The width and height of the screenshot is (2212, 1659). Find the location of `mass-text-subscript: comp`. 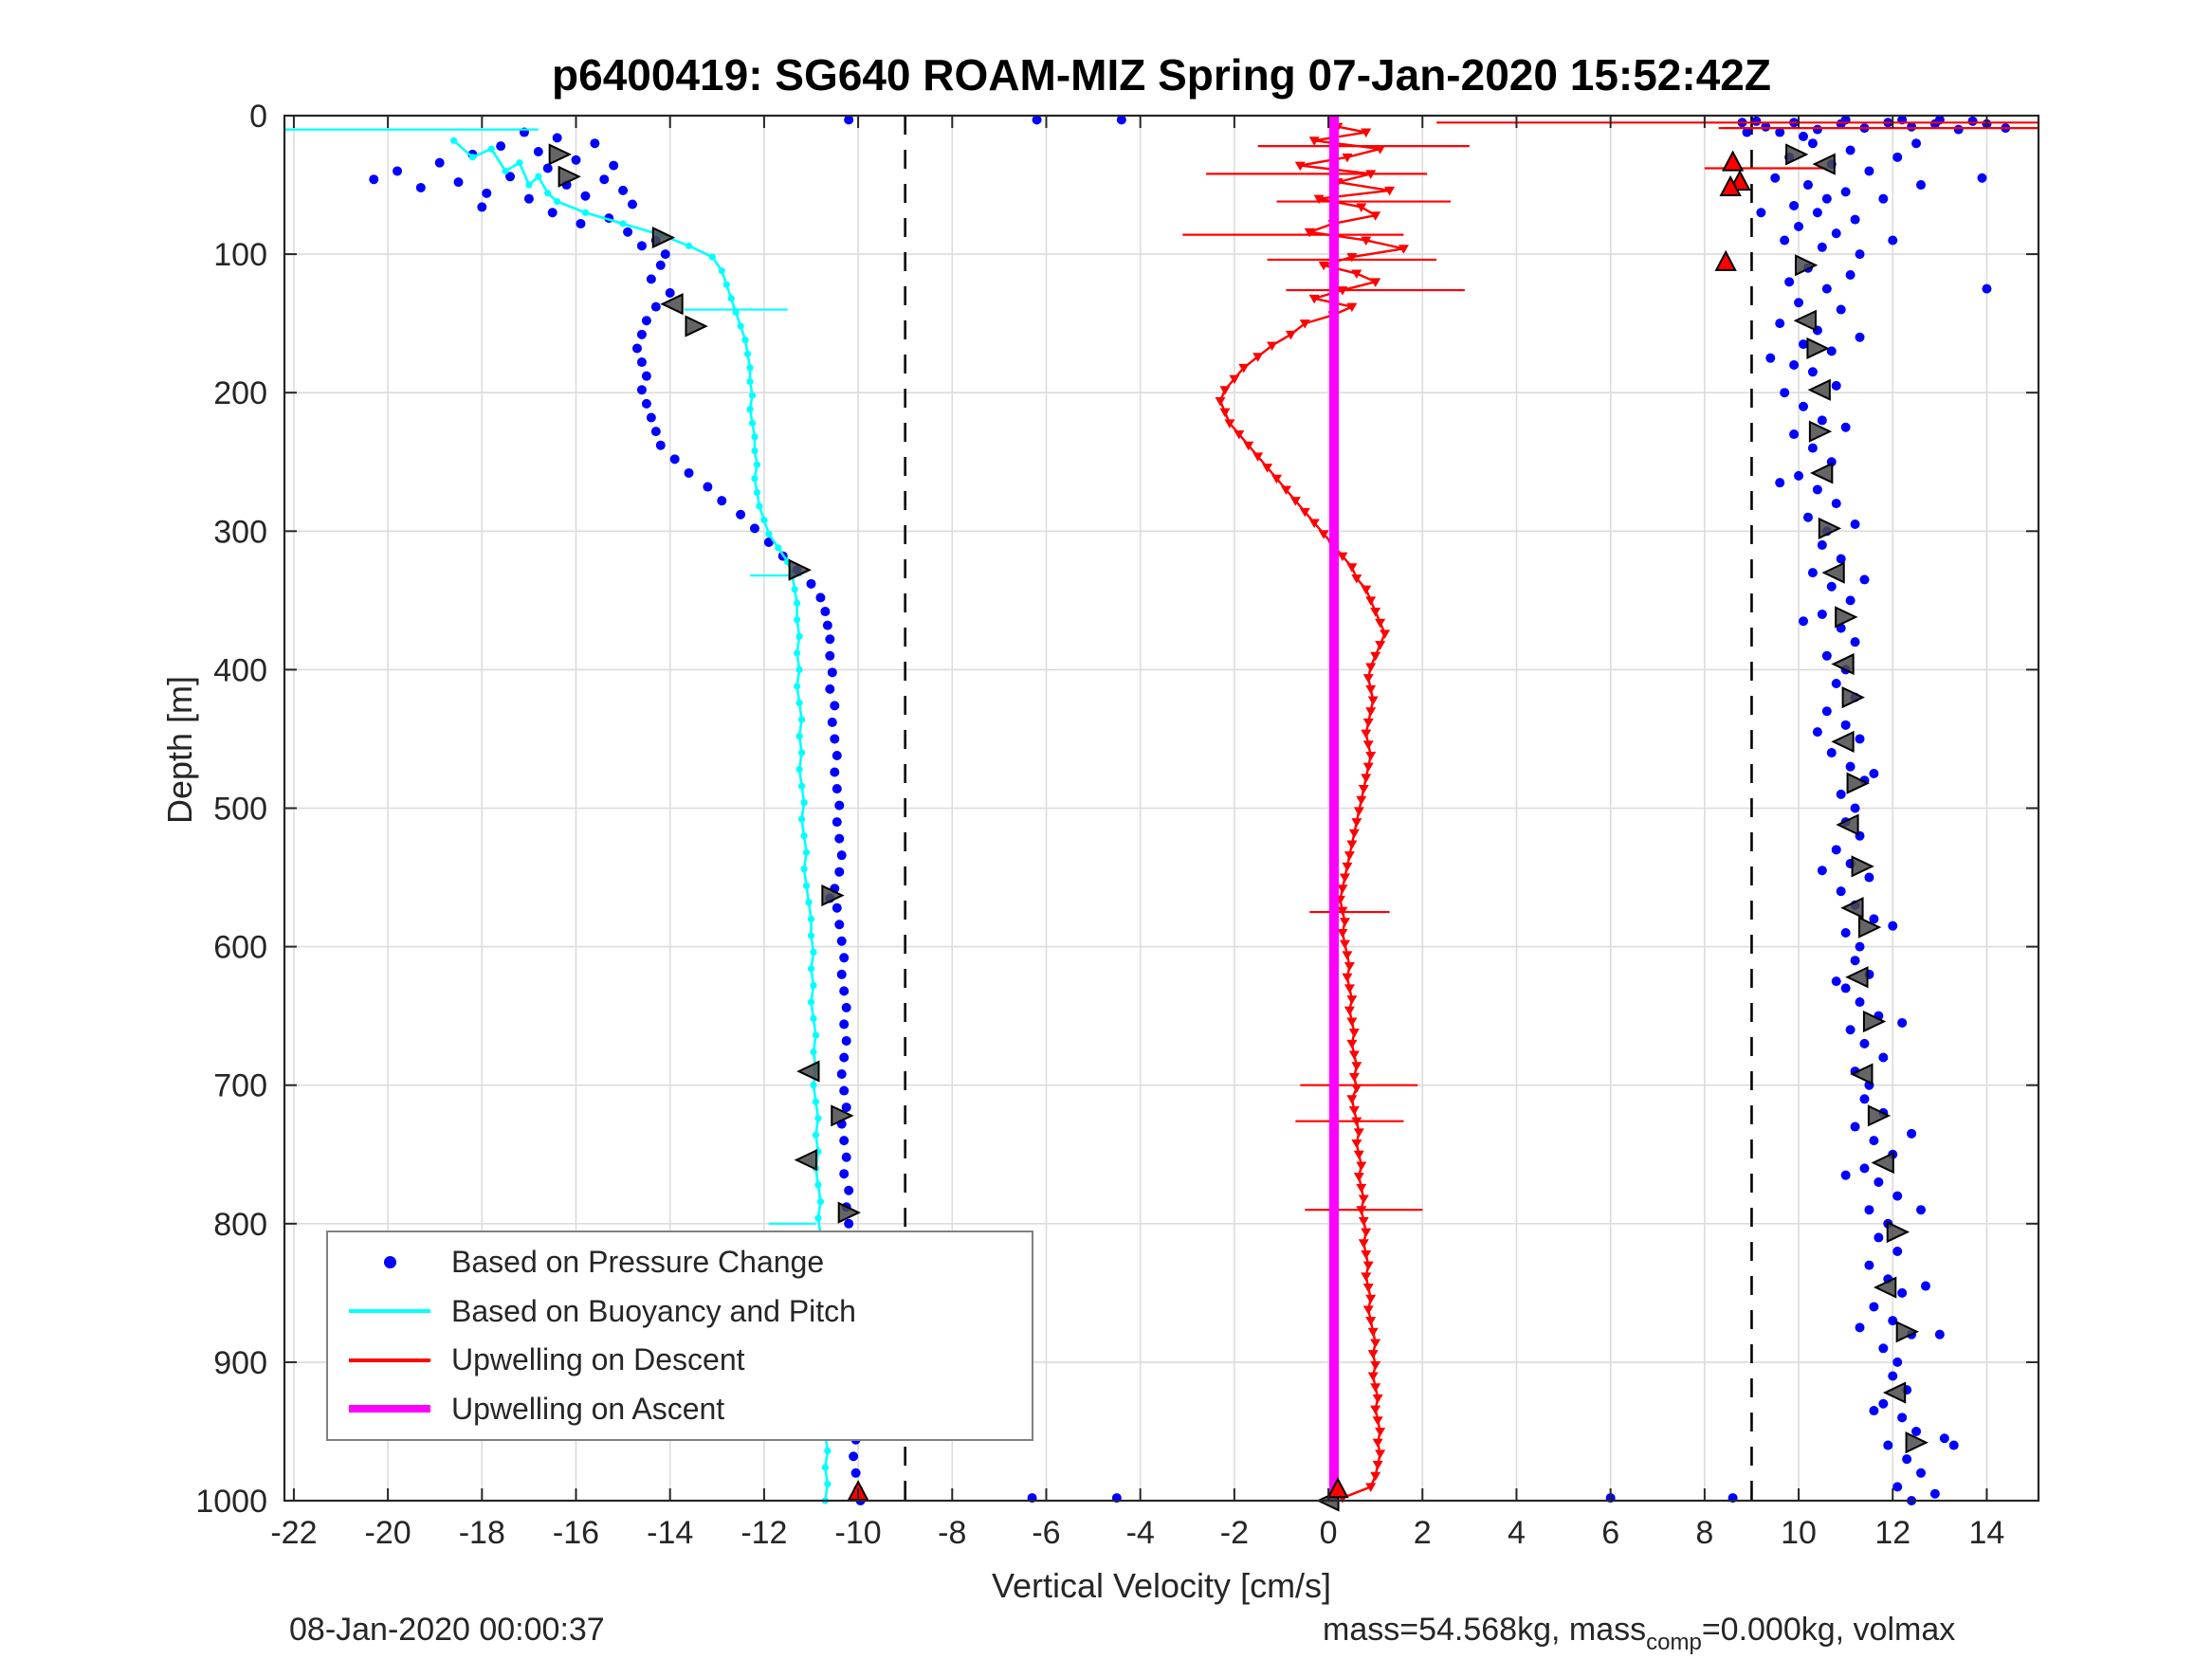

mass-text-subscript: comp is located at coordinates (1674, 1642).